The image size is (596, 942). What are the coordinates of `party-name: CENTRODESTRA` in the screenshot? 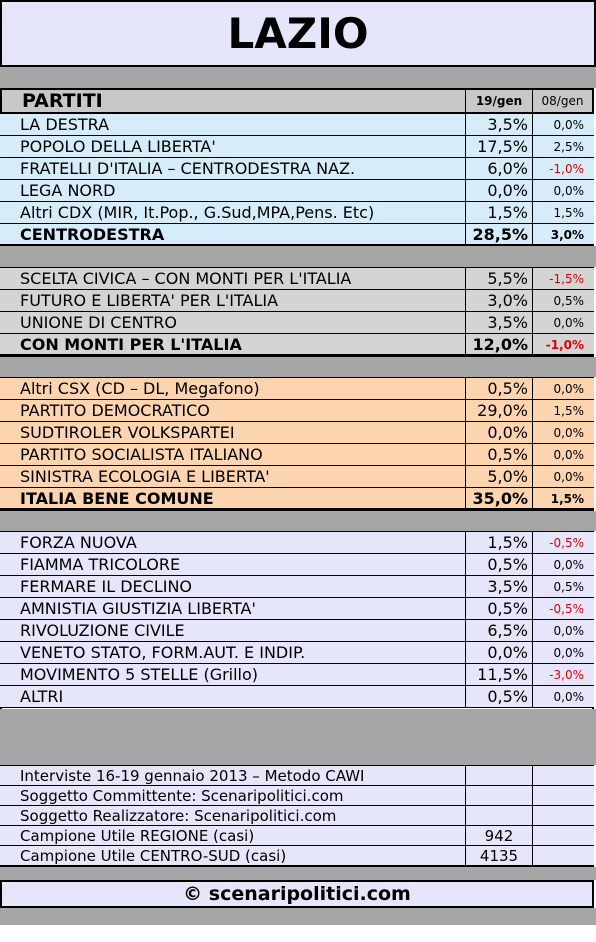 It's located at (233, 234).